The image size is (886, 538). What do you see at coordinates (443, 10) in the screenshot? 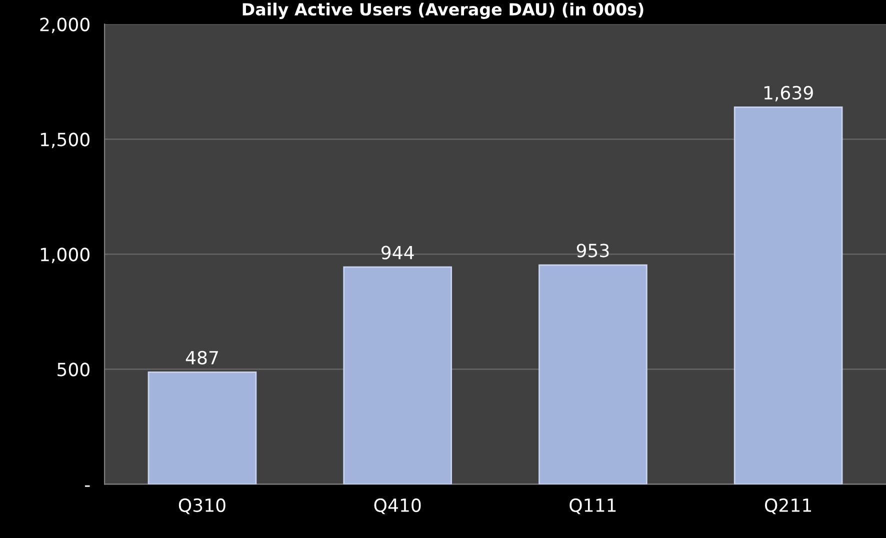
I see `chart-title: Daily Active Users (Average DAU) (in 000s)` at bounding box center [443, 10].